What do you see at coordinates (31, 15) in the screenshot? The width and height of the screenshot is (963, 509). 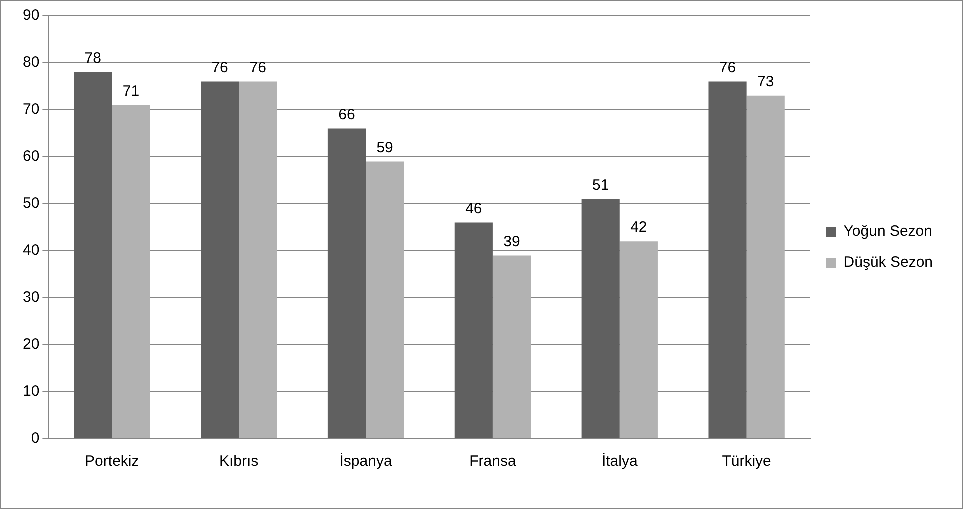 I see `y-tick-label: 90` at bounding box center [31, 15].